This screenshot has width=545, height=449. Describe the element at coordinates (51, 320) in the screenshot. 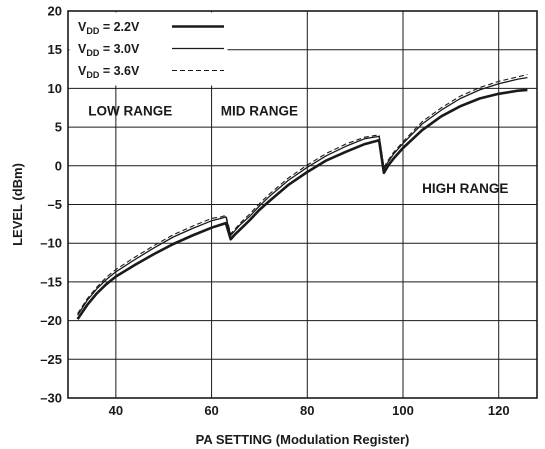

I see `y-tick-label: –20` at that location.